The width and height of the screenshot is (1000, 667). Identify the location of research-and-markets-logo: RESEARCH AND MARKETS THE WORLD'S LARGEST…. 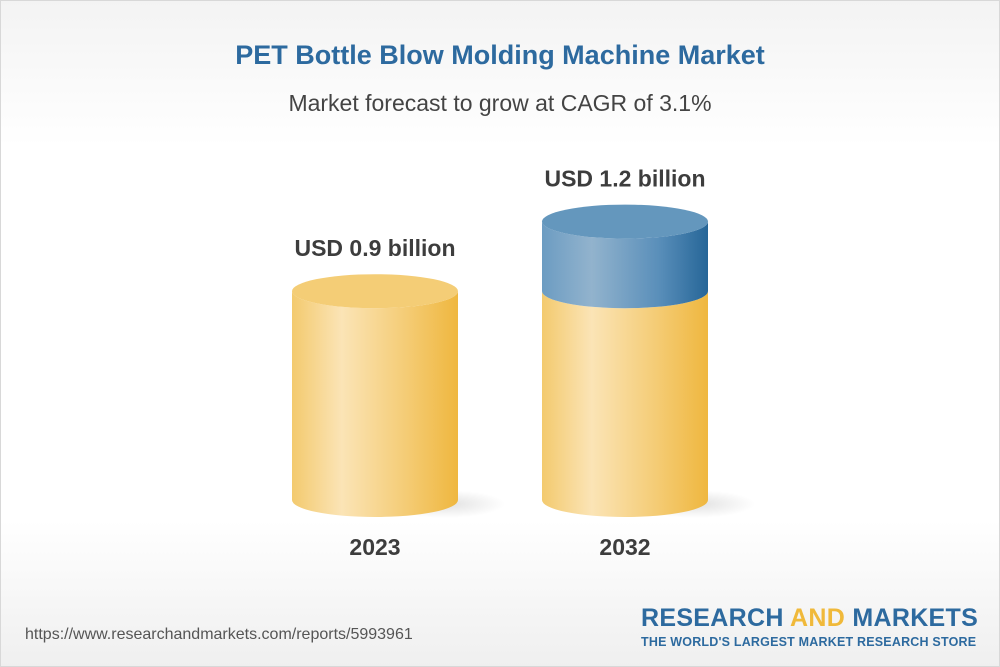
(809, 626).